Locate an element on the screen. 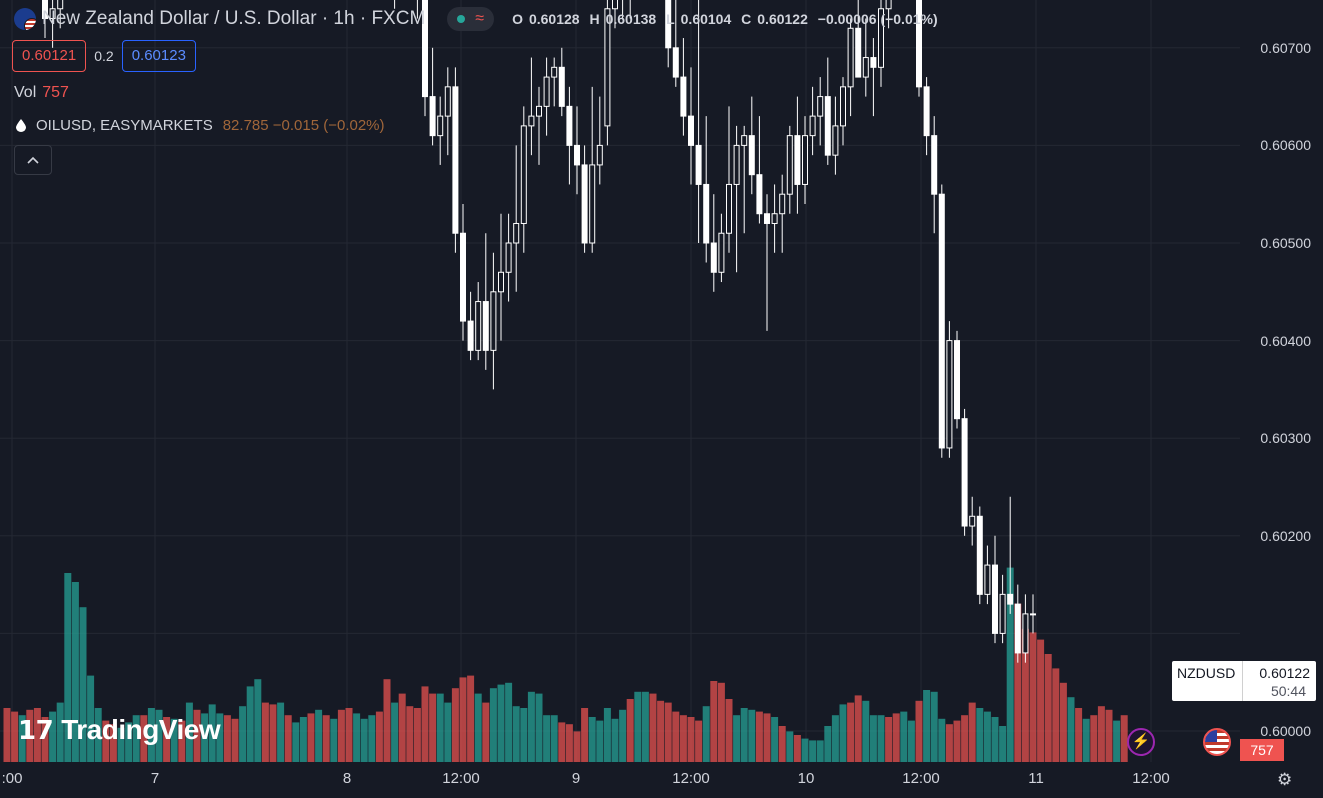  collapse-legend-button is located at coordinates (33, 160).